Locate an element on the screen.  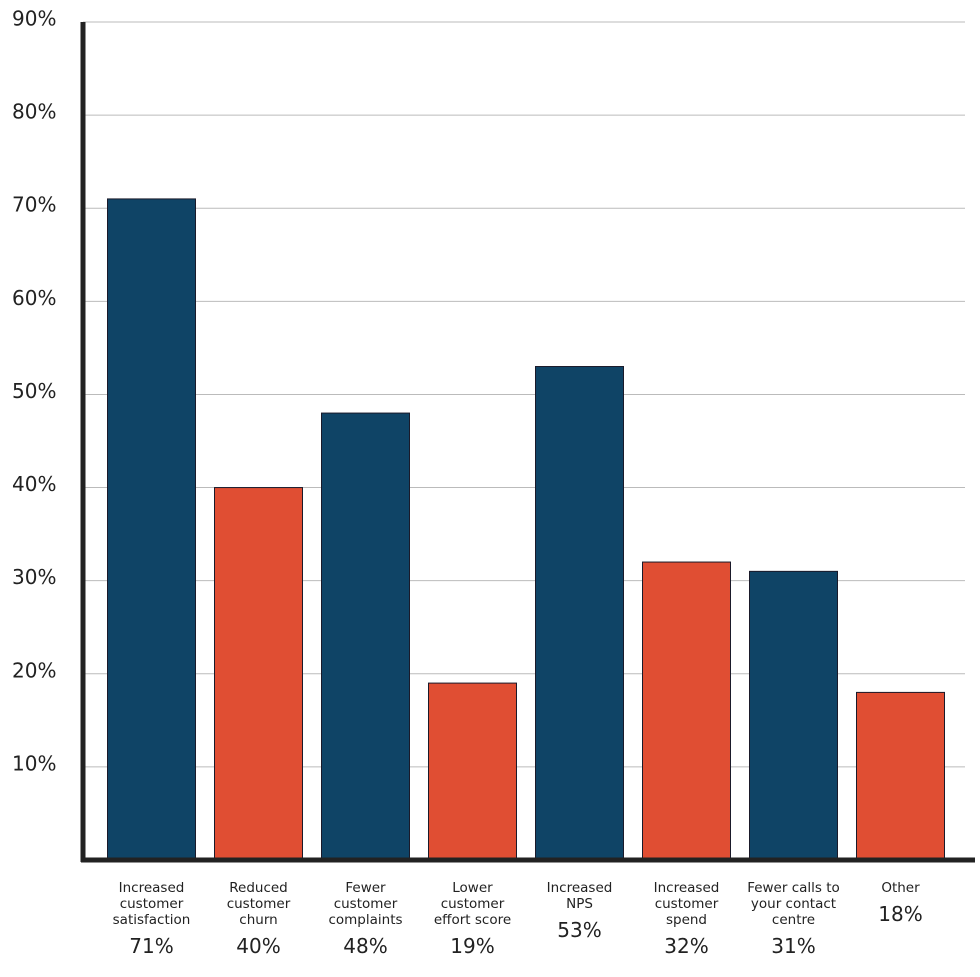
x-tick-label: Other is located at coordinates (900, 888).